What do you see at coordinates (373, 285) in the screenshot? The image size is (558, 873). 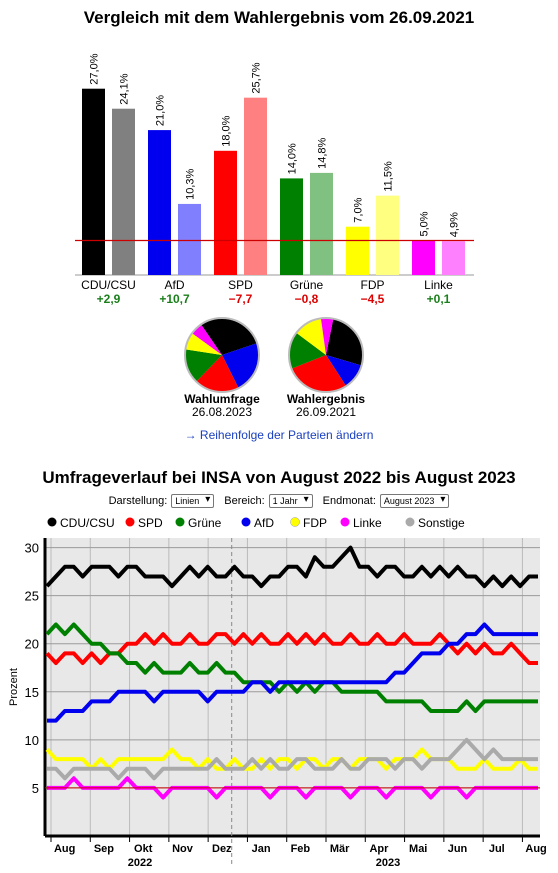 I see `bar-category-4: FDP` at bounding box center [373, 285].